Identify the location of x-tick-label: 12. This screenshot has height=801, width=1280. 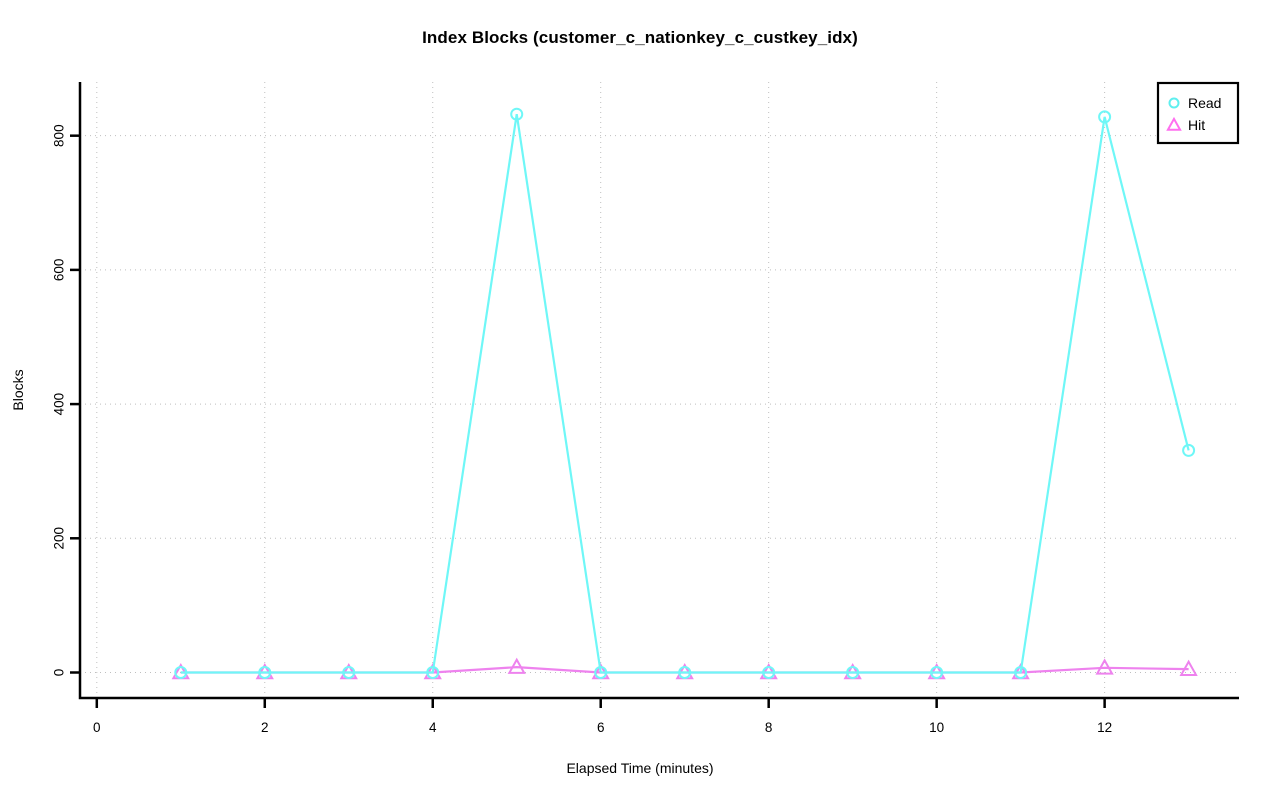
(1104, 727).